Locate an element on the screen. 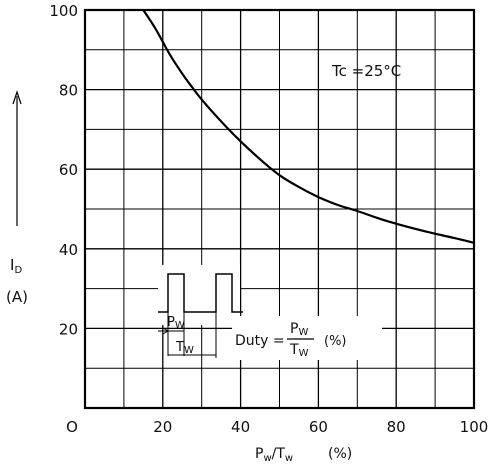 The image size is (498, 468). pulse-waveform is located at coordinates (200, 293).